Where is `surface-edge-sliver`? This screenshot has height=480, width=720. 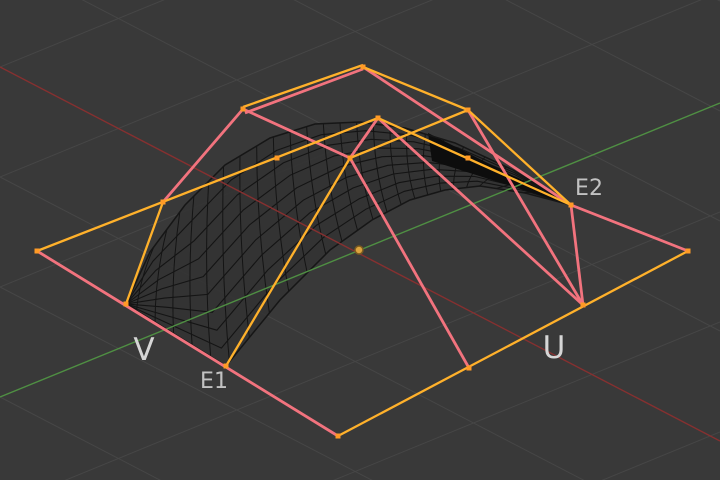
surface-edge-sliver is located at coordinates (499, 169).